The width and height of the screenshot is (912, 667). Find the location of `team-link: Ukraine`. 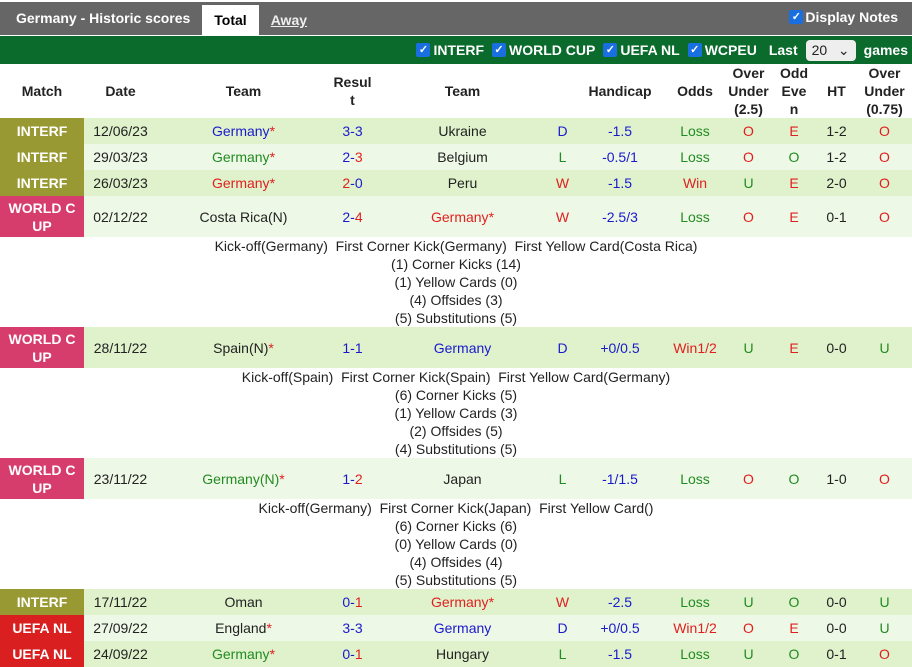

team-link: Ukraine is located at coordinates (462, 131).